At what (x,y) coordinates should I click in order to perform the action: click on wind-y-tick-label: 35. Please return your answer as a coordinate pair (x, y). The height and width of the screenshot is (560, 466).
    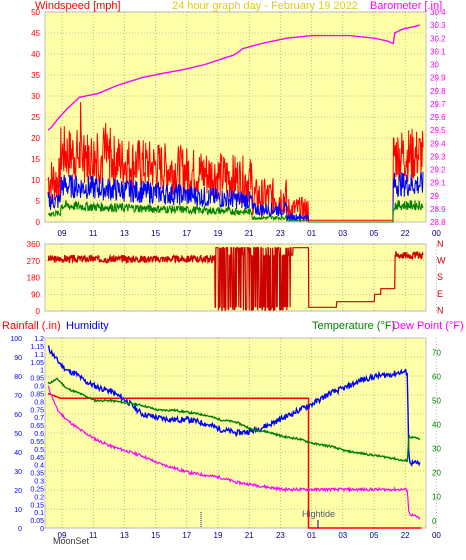
    Looking at the image, I should click on (35, 75).